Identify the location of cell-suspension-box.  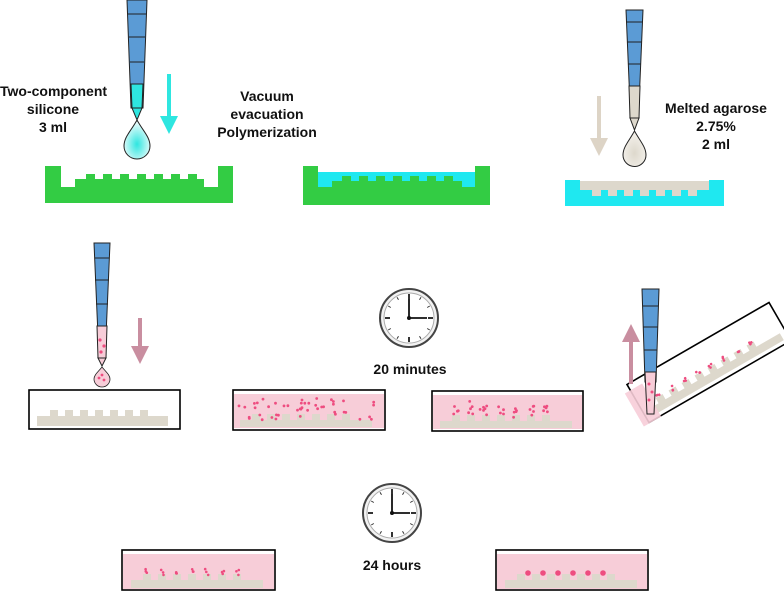
(309, 410).